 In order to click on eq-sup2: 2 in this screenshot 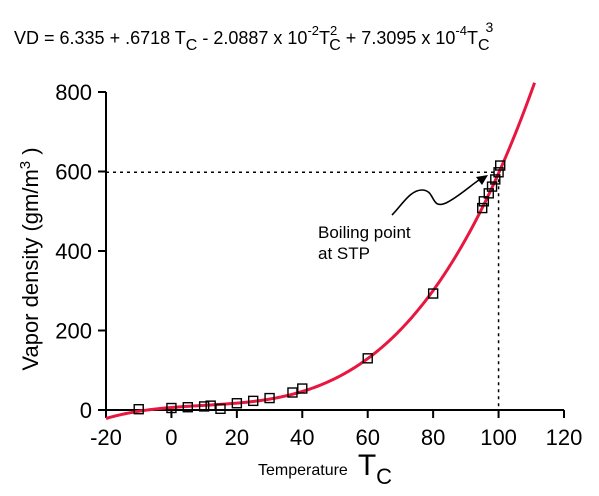, I will do `click(333, 30)`.